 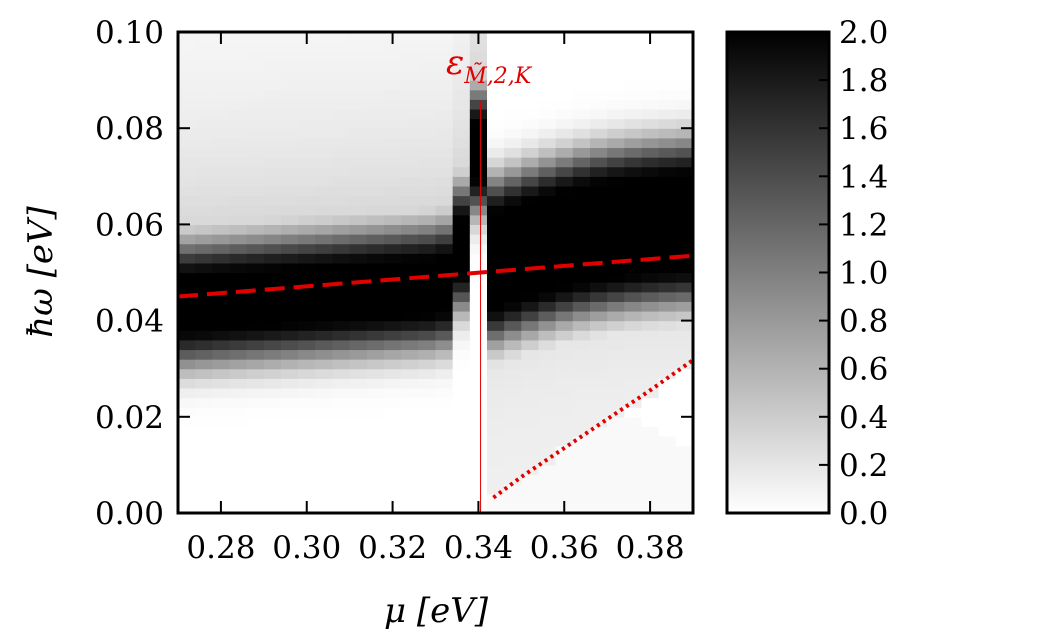 What do you see at coordinates (863, 418) in the screenshot?
I see `colorbar-tick-label: 0.4` at bounding box center [863, 418].